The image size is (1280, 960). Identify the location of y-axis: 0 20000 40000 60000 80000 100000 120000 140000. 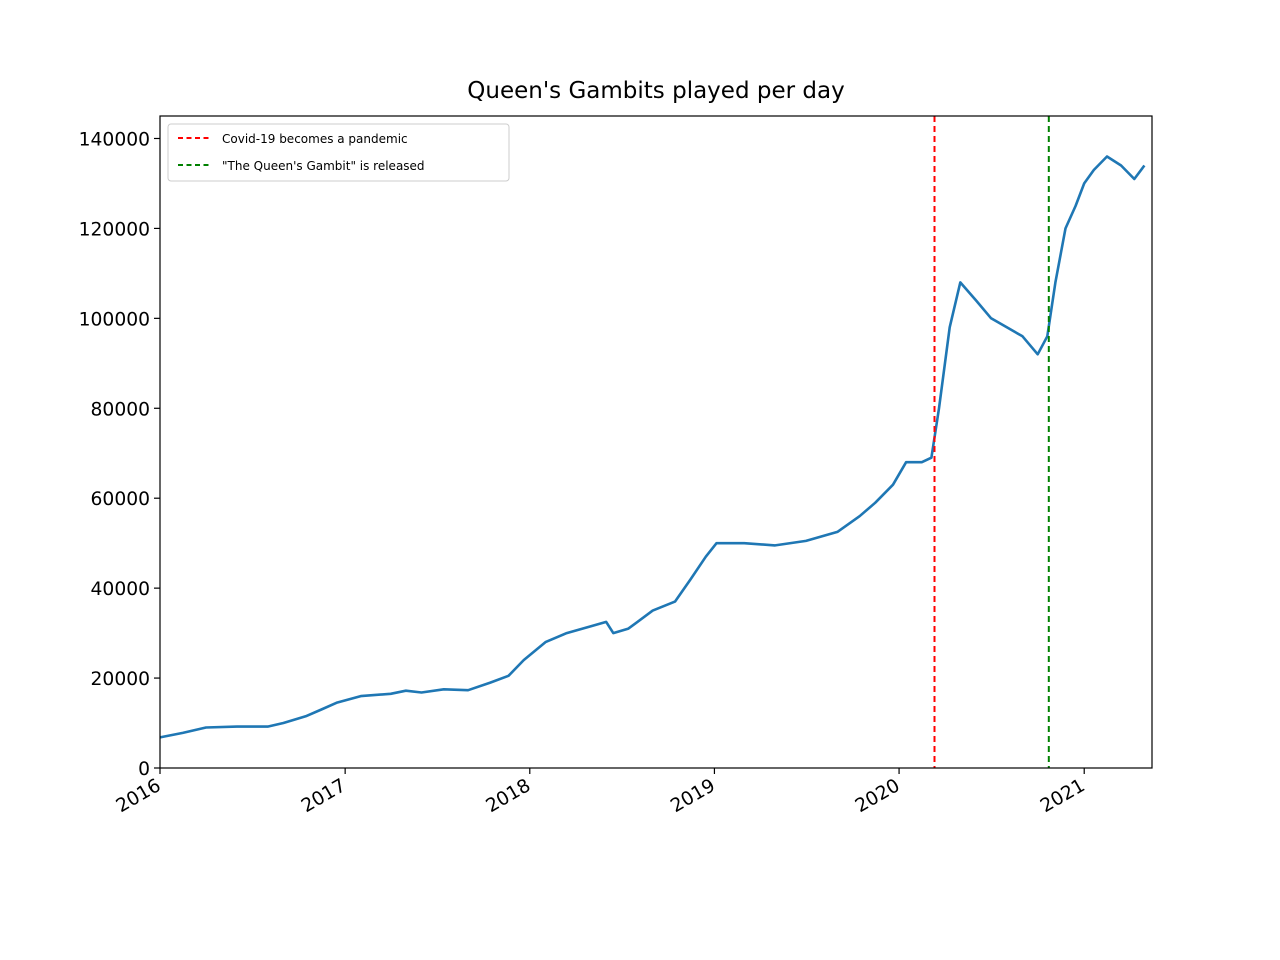
(119, 454).